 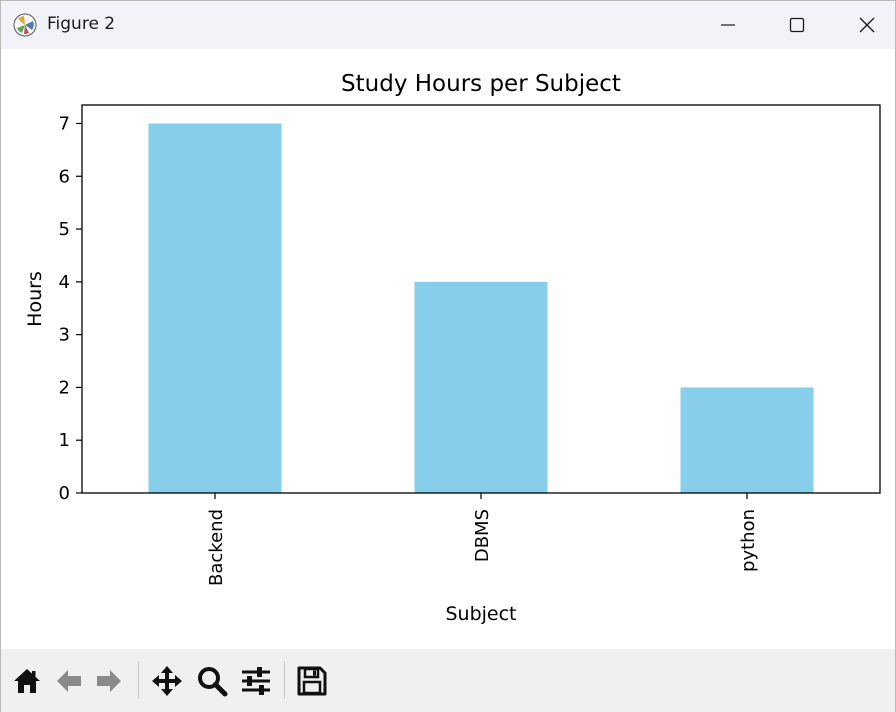 I want to click on y-tick-label: 2, so click(x=64, y=387).